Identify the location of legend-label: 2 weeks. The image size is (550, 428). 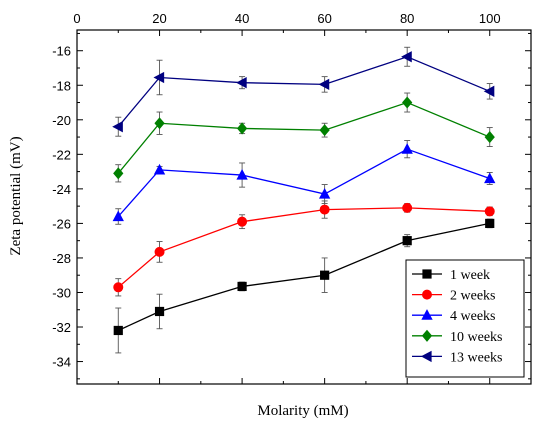
(473, 296).